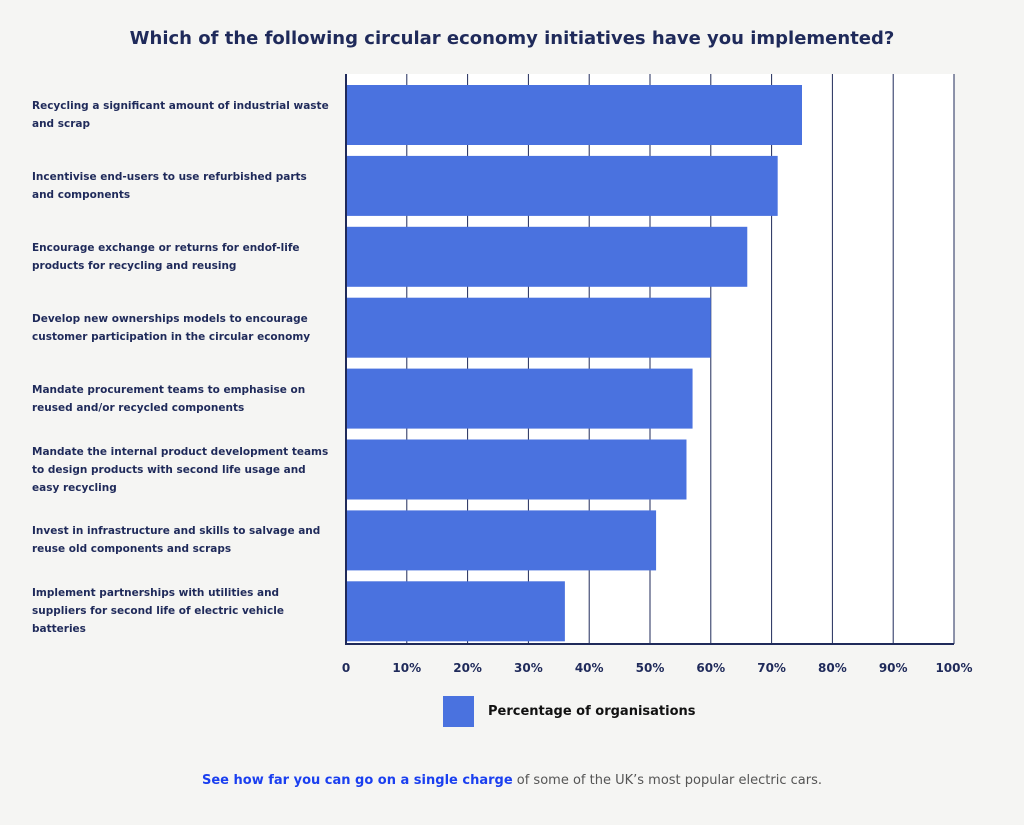 The image size is (1024, 825). Describe the element at coordinates (710, 668) in the screenshot. I see `x-tick-label: 60%` at that location.